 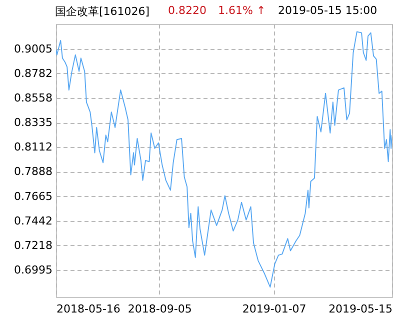 What do you see at coordinates (33, 123) in the screenshot?
I see `y-tick-label: 0.8335` at bounding box center [33, 123].